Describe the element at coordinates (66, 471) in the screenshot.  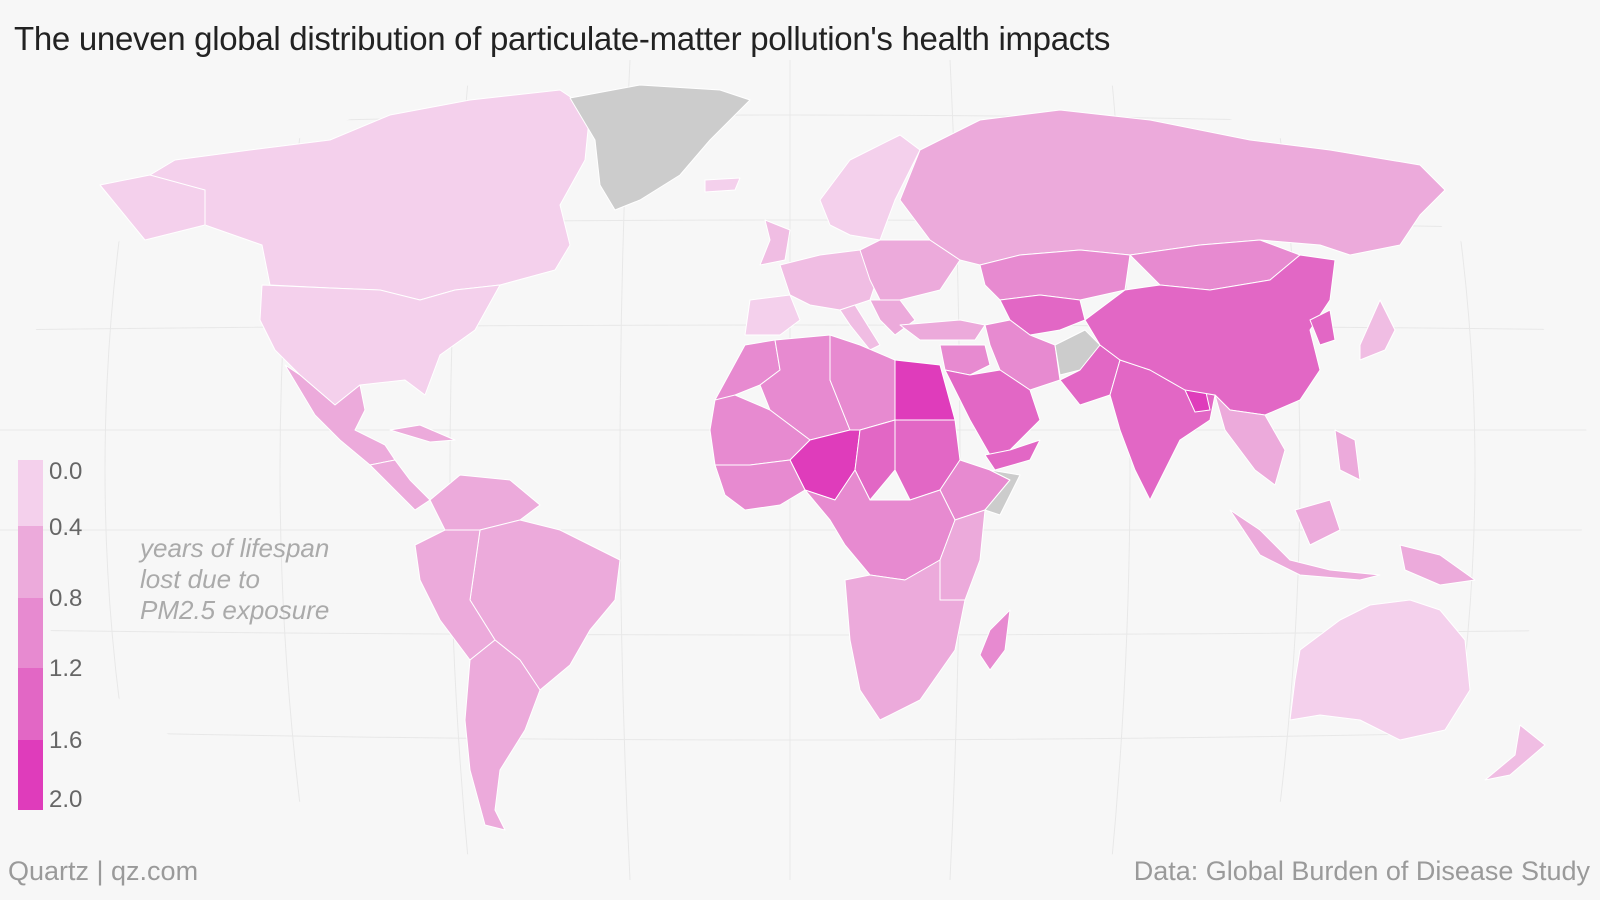
I see `legend-tick-0: 0.0` at that location.